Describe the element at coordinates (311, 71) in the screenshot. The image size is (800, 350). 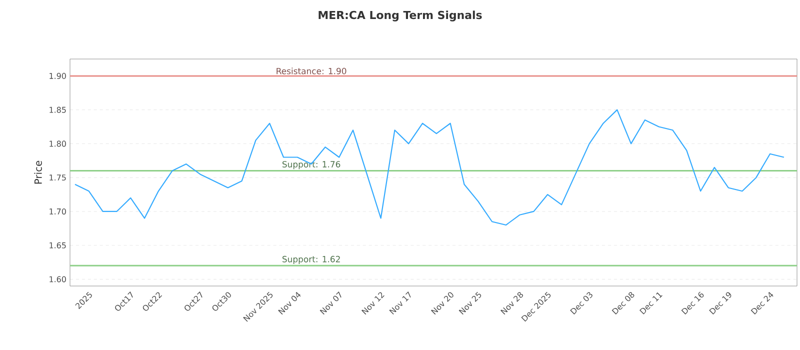
I see `ref-line-label: Resistance: 1.90` at that location.